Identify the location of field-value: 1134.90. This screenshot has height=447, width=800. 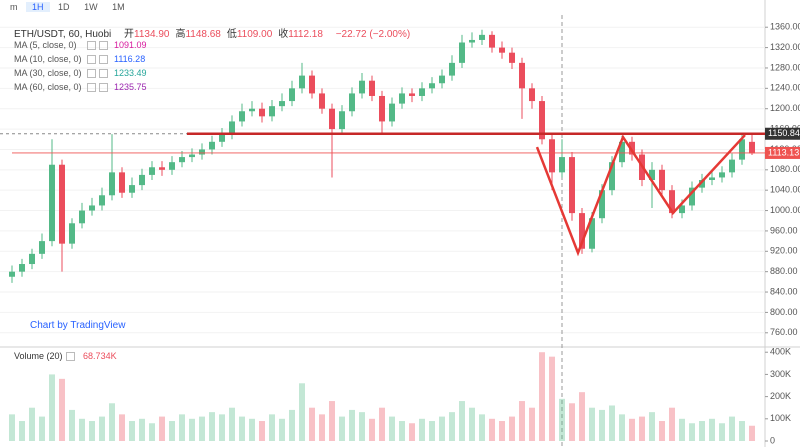
(152, 34).